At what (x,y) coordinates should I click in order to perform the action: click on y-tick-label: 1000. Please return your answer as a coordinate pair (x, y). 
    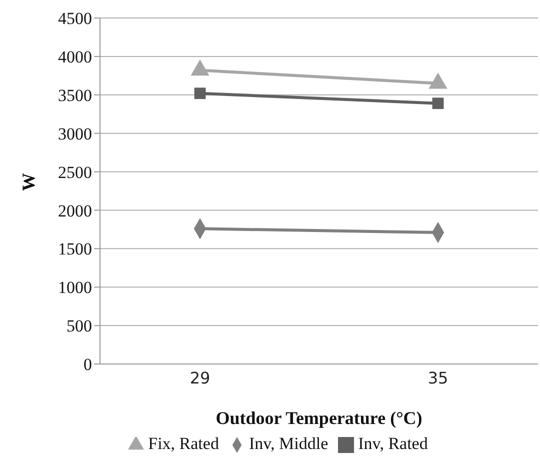
    Looking at the image, I should click on (75, 288).